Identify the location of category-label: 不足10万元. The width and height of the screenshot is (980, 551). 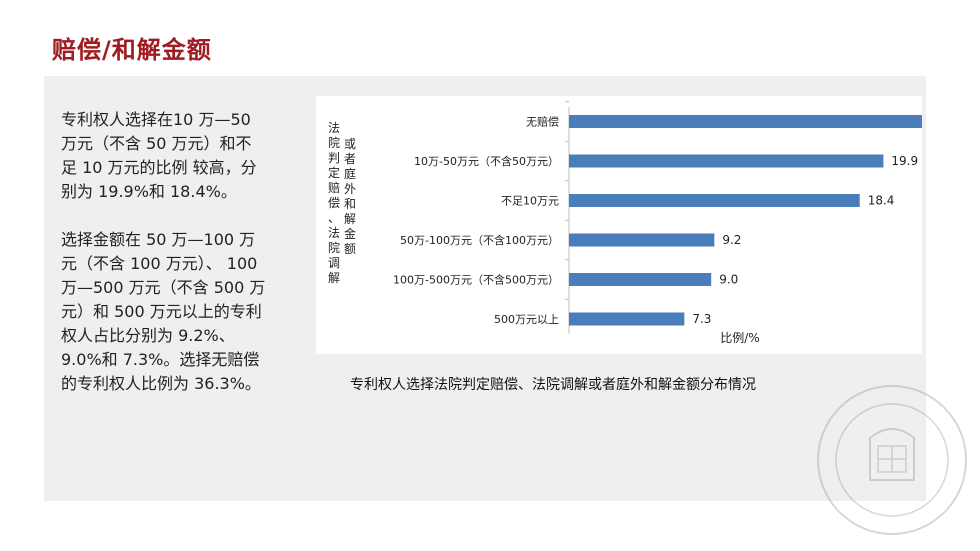
(530, 201).